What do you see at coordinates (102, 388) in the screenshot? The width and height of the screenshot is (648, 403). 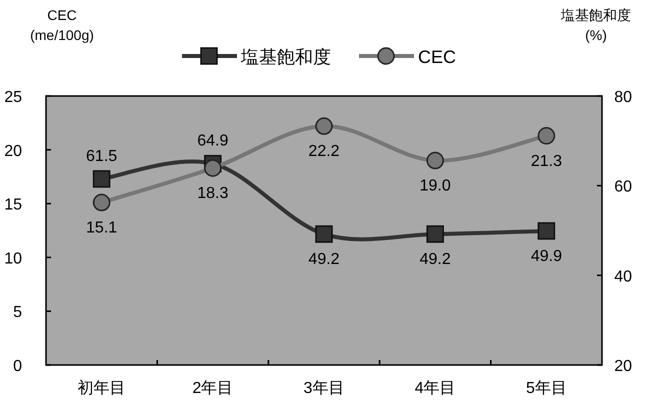 I see `x-tick-label: 初年目` at bounding box center [102, 388].